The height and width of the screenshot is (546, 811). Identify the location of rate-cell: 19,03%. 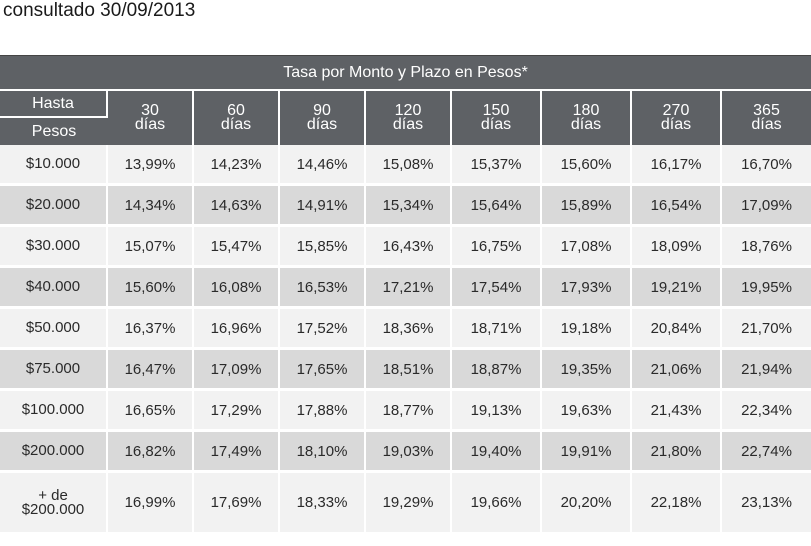
(409, 452).